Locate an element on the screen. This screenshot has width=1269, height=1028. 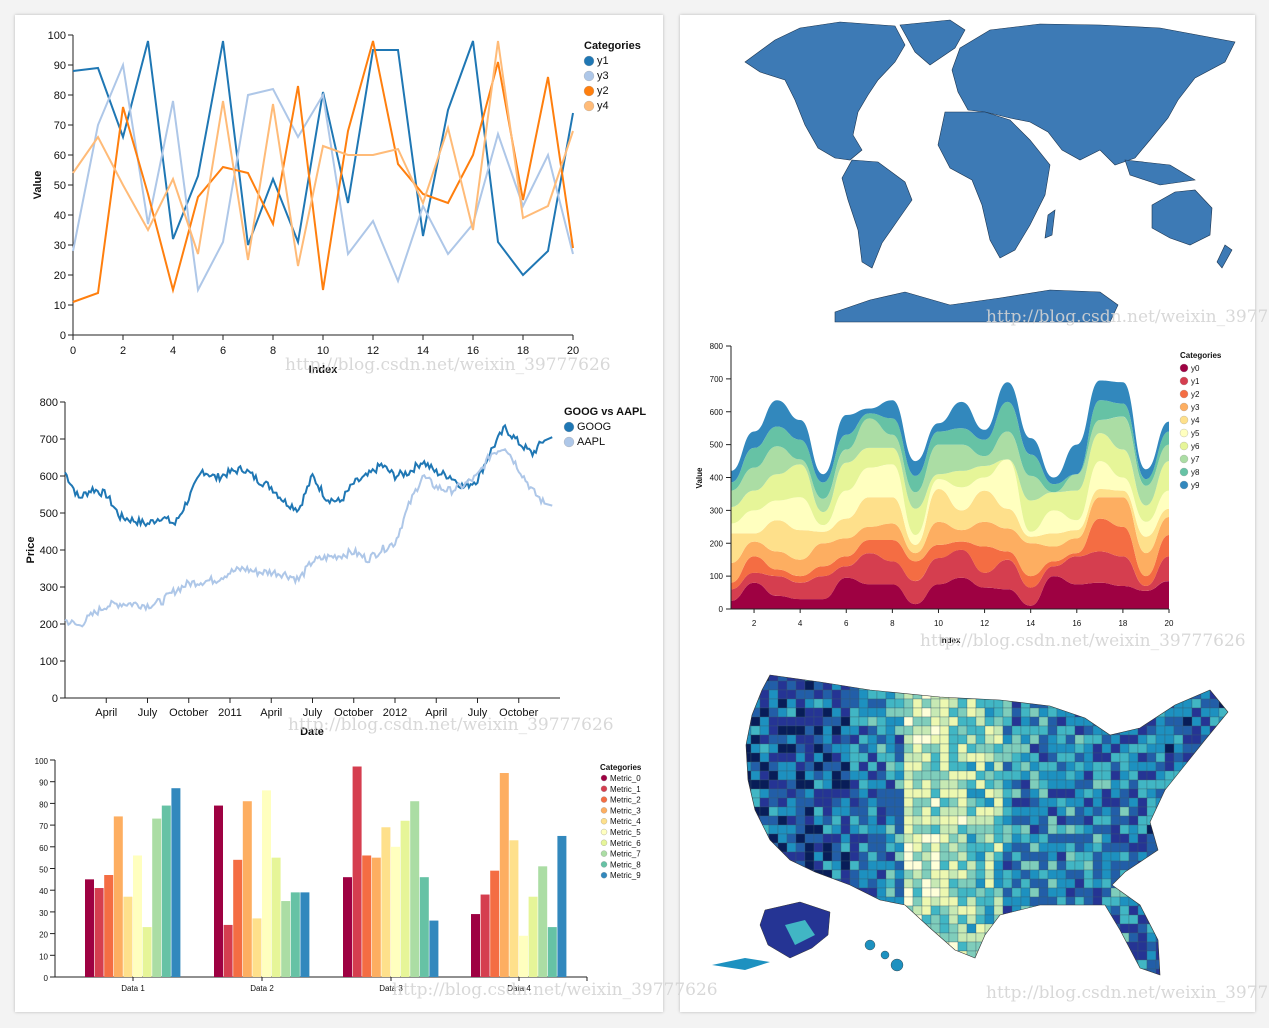
x-tick-label: 6 is located at coordinates (846, 623).